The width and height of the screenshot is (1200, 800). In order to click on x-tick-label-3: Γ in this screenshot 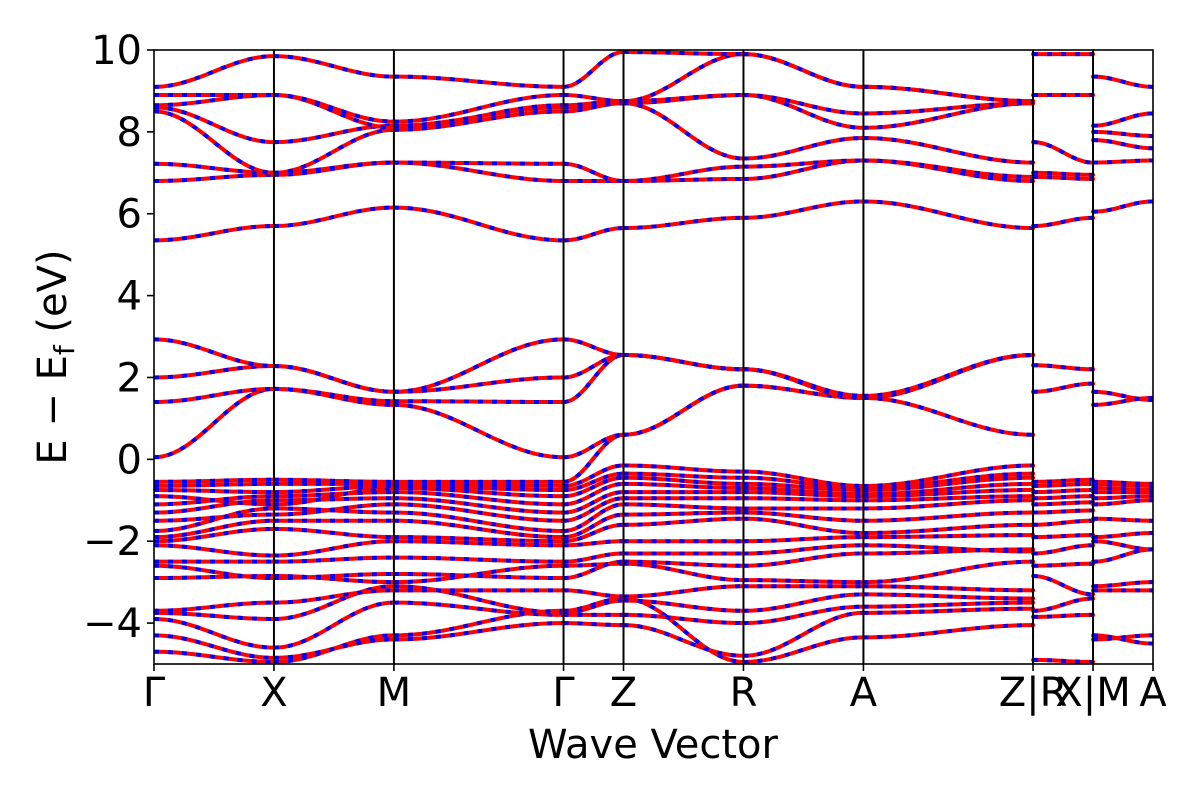, I will do `click(563, 693)`.